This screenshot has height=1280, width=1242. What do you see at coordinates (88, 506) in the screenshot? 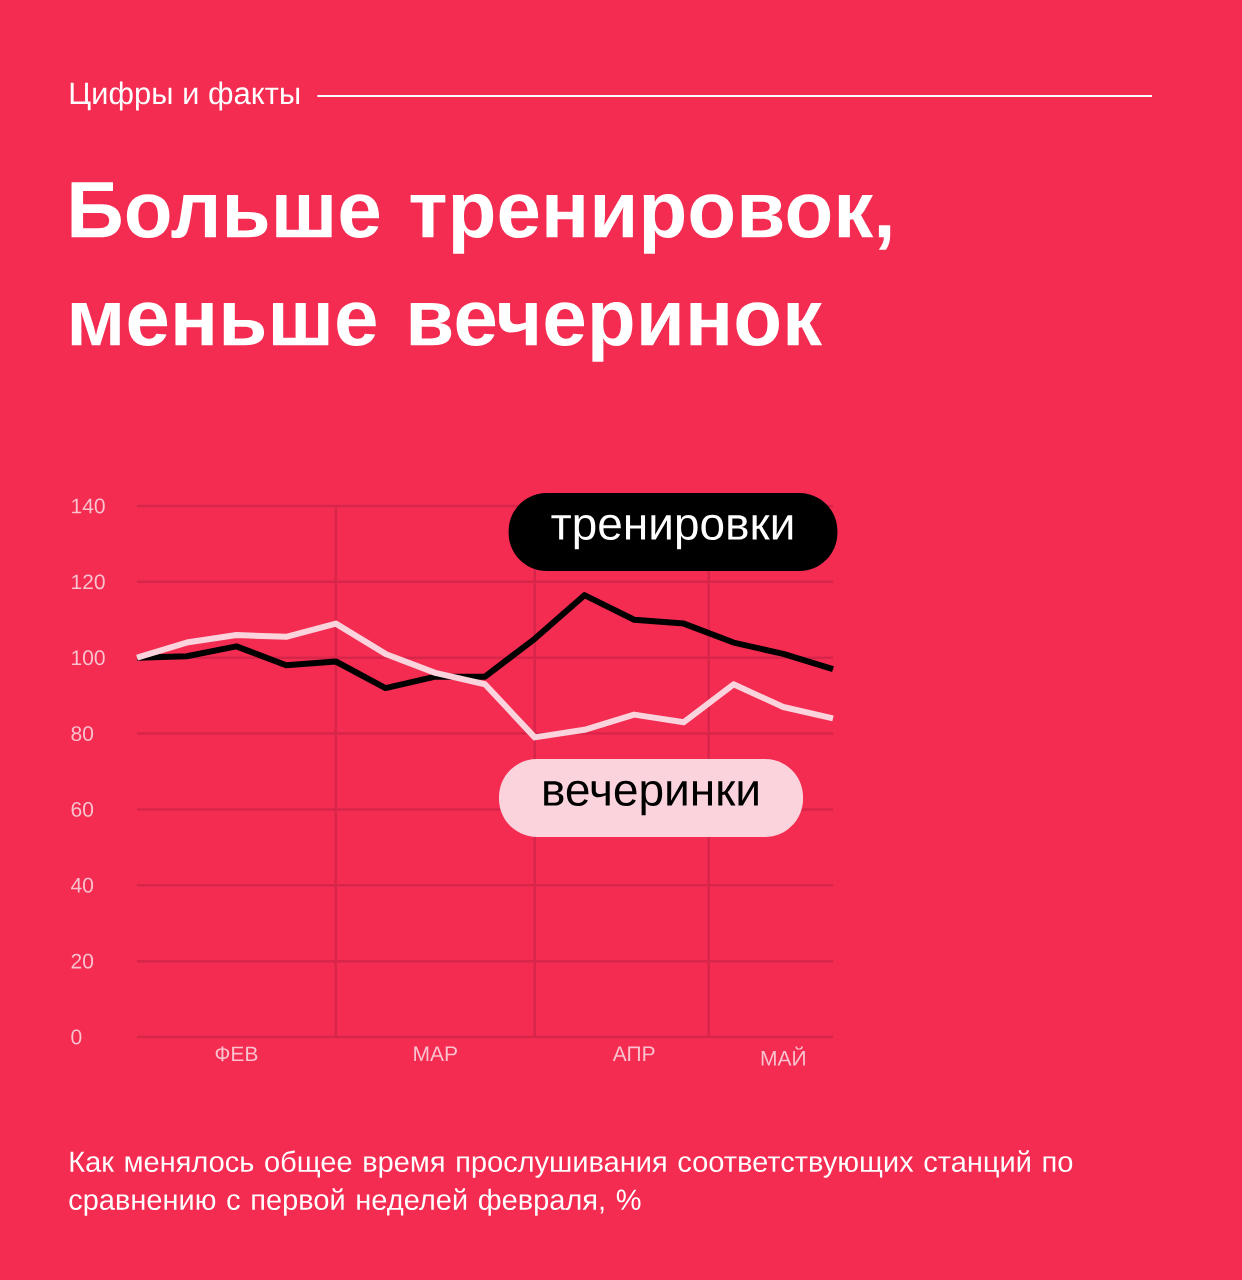
I see `y-tick-label: 140` at bounding box center [88, 506].